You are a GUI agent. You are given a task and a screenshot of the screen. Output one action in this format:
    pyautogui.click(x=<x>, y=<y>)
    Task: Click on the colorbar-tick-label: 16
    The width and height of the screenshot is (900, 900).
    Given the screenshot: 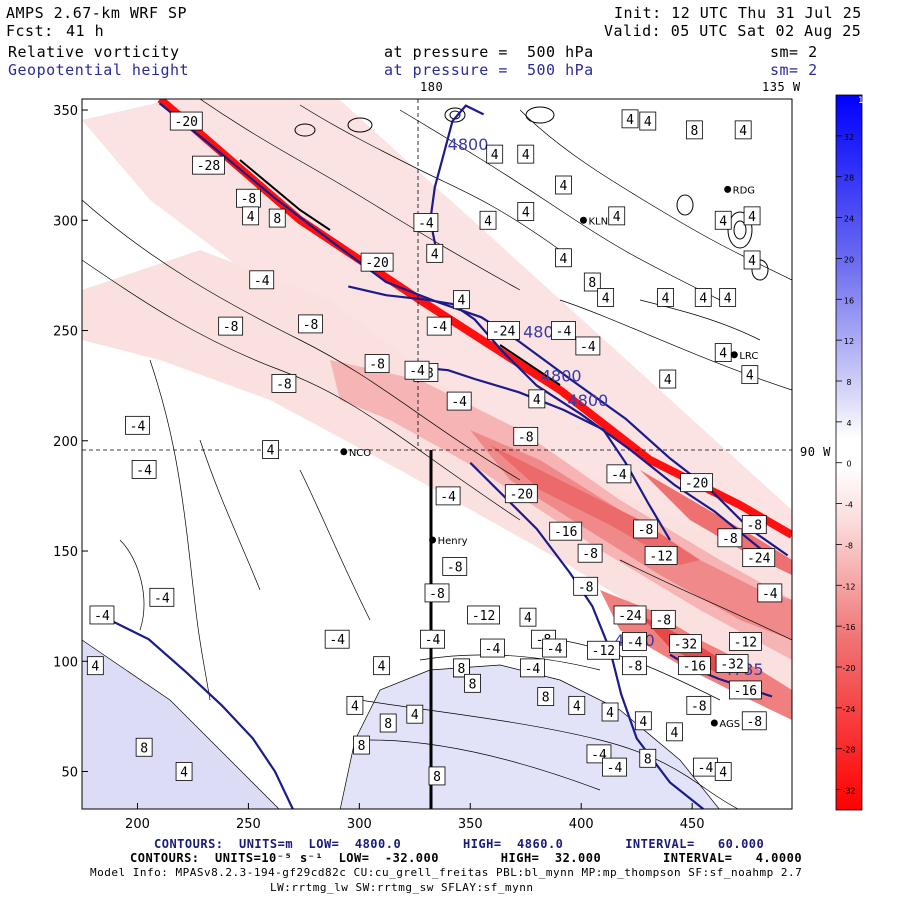 What is the action you would take?
    pyautogui.click(x=849, y=300)
    